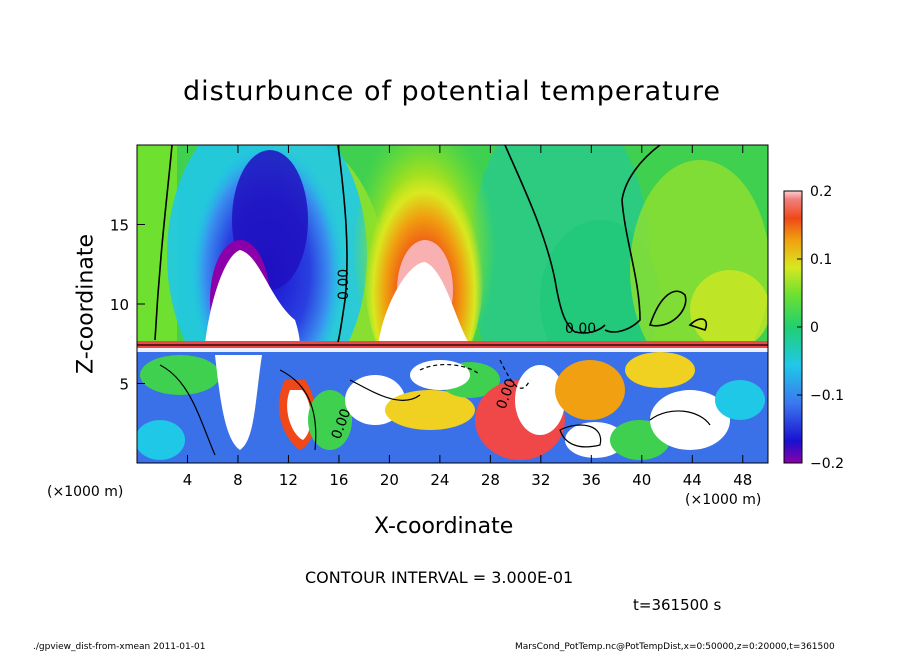  What do you see at coordinates (742, 480) in the screenshot?
I see `x-tick-label: 48` at bounding box center [742, 480].